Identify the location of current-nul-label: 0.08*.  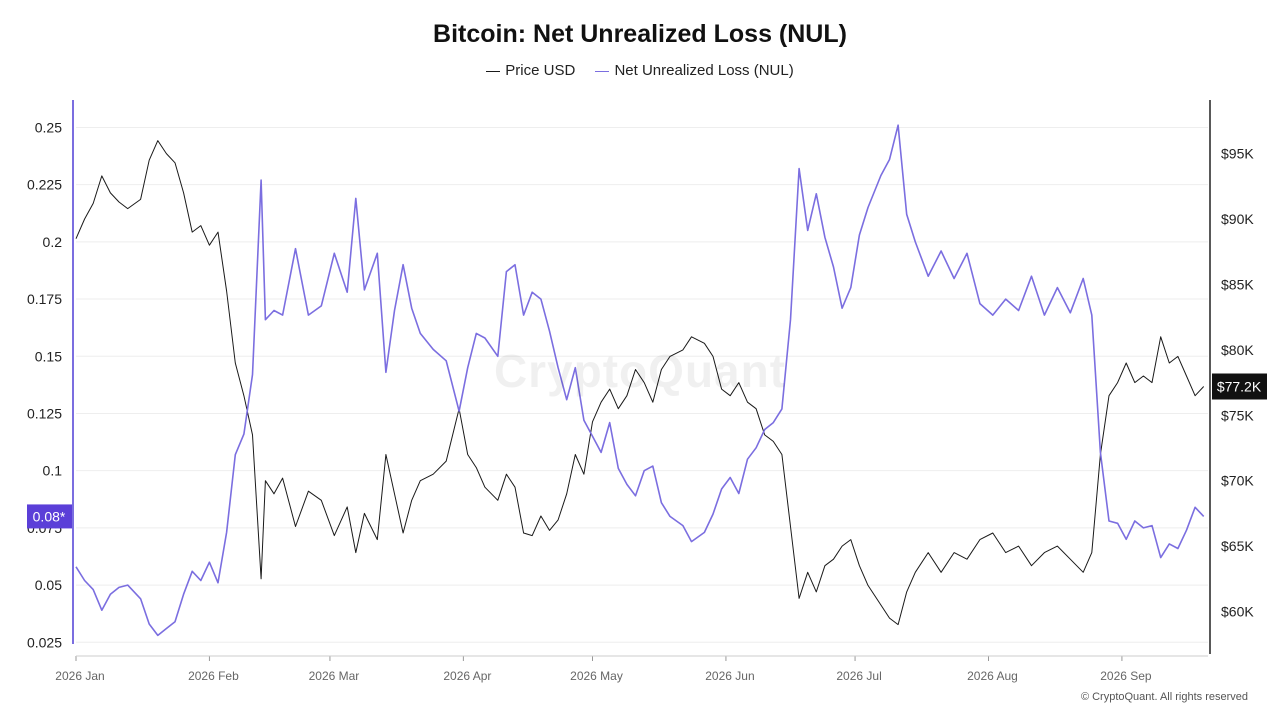
(49, 516).